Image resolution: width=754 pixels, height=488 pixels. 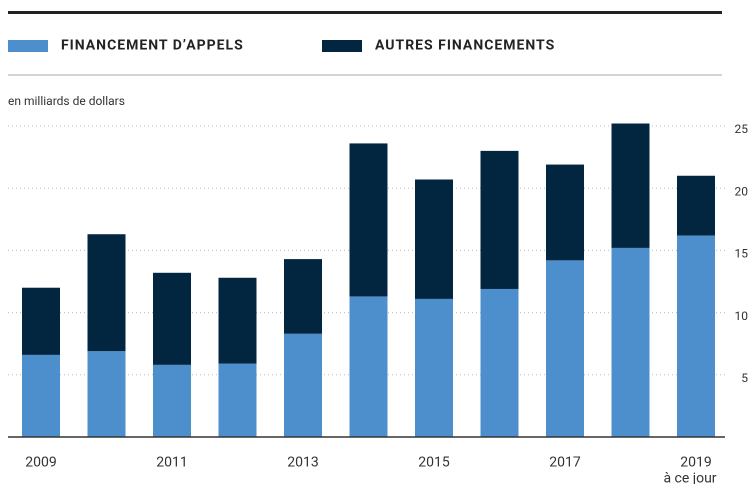 I want to click on x-tick-label: 2017, so click(x=565, y=463).